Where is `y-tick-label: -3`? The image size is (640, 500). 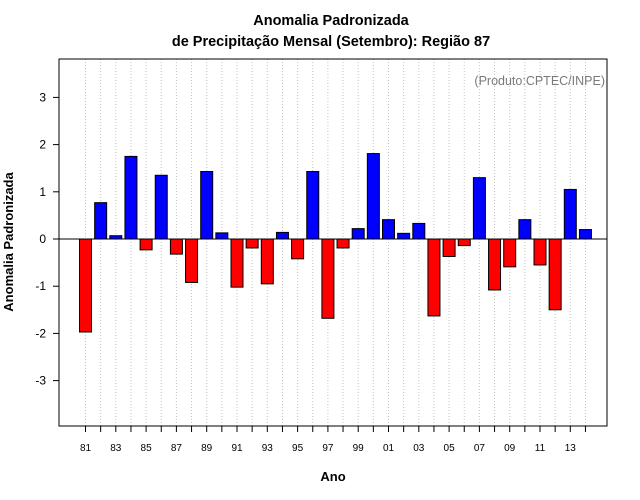 y-tick-label: -3 is located at coordinates (40, 381).